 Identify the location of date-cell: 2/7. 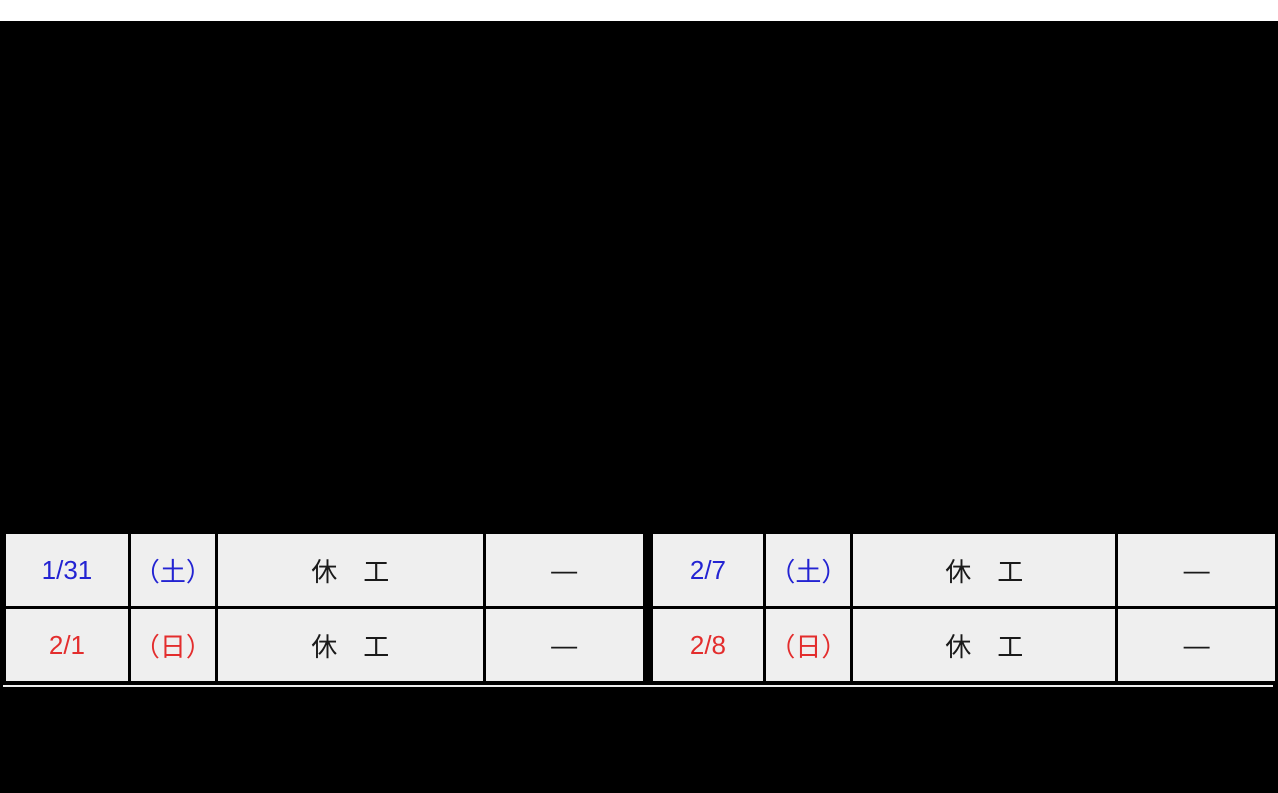
(708, 570).